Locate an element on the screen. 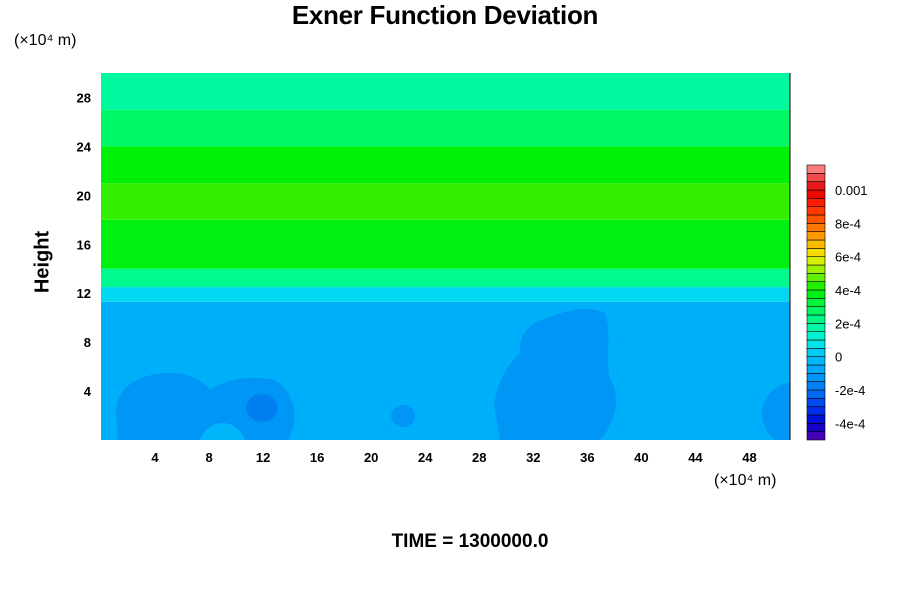 Image resolution: width=900 pixels, height=600 pixels. x-tick-label: 36 is located at coordinates (587, 457).